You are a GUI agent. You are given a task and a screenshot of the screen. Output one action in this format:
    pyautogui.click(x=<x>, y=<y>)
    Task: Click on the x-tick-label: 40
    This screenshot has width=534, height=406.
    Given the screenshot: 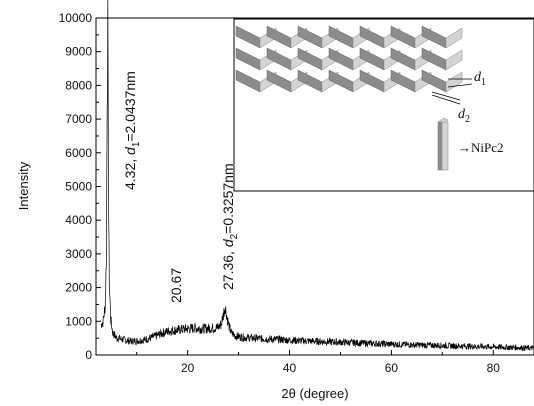 What is the action you would take?
    pyautogui.click(x=290, y=368)
    